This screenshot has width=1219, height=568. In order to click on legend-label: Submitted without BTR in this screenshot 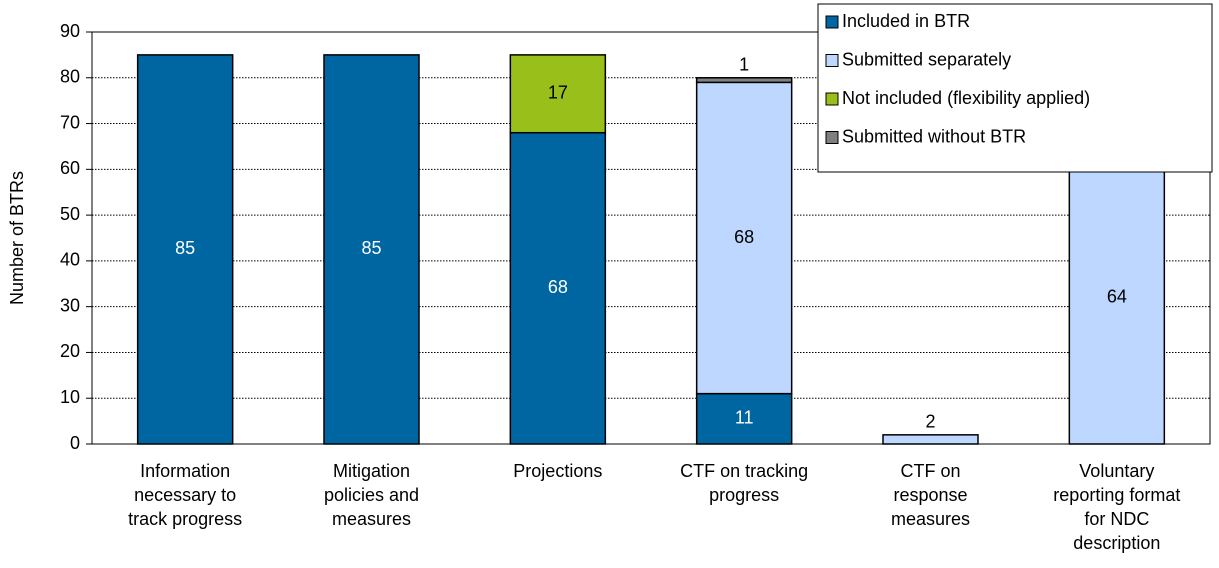, I will do `click(934, 136)`.